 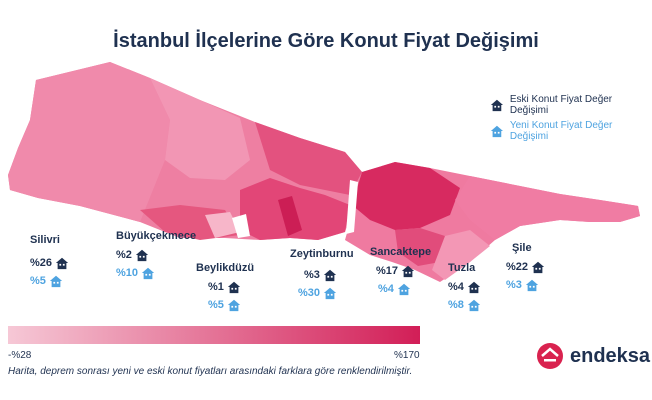 What do you see at coordinates (546, 268) in the screenshot?
I see `district-label-sile: Şile %22 %3` at bounding box center [546, 268].